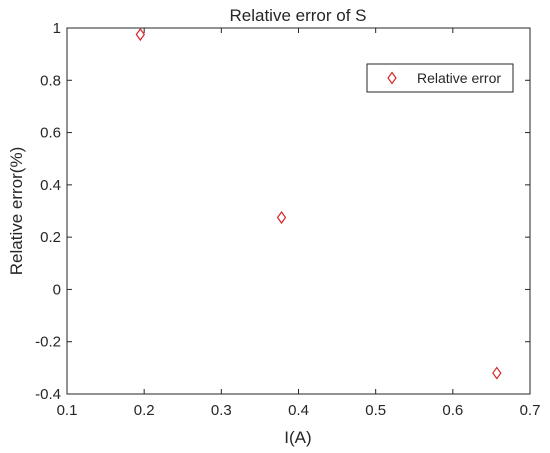 This screenshot has width=550, height=453. I want to click on x-tick-label: 0.6, so click(452, 410).